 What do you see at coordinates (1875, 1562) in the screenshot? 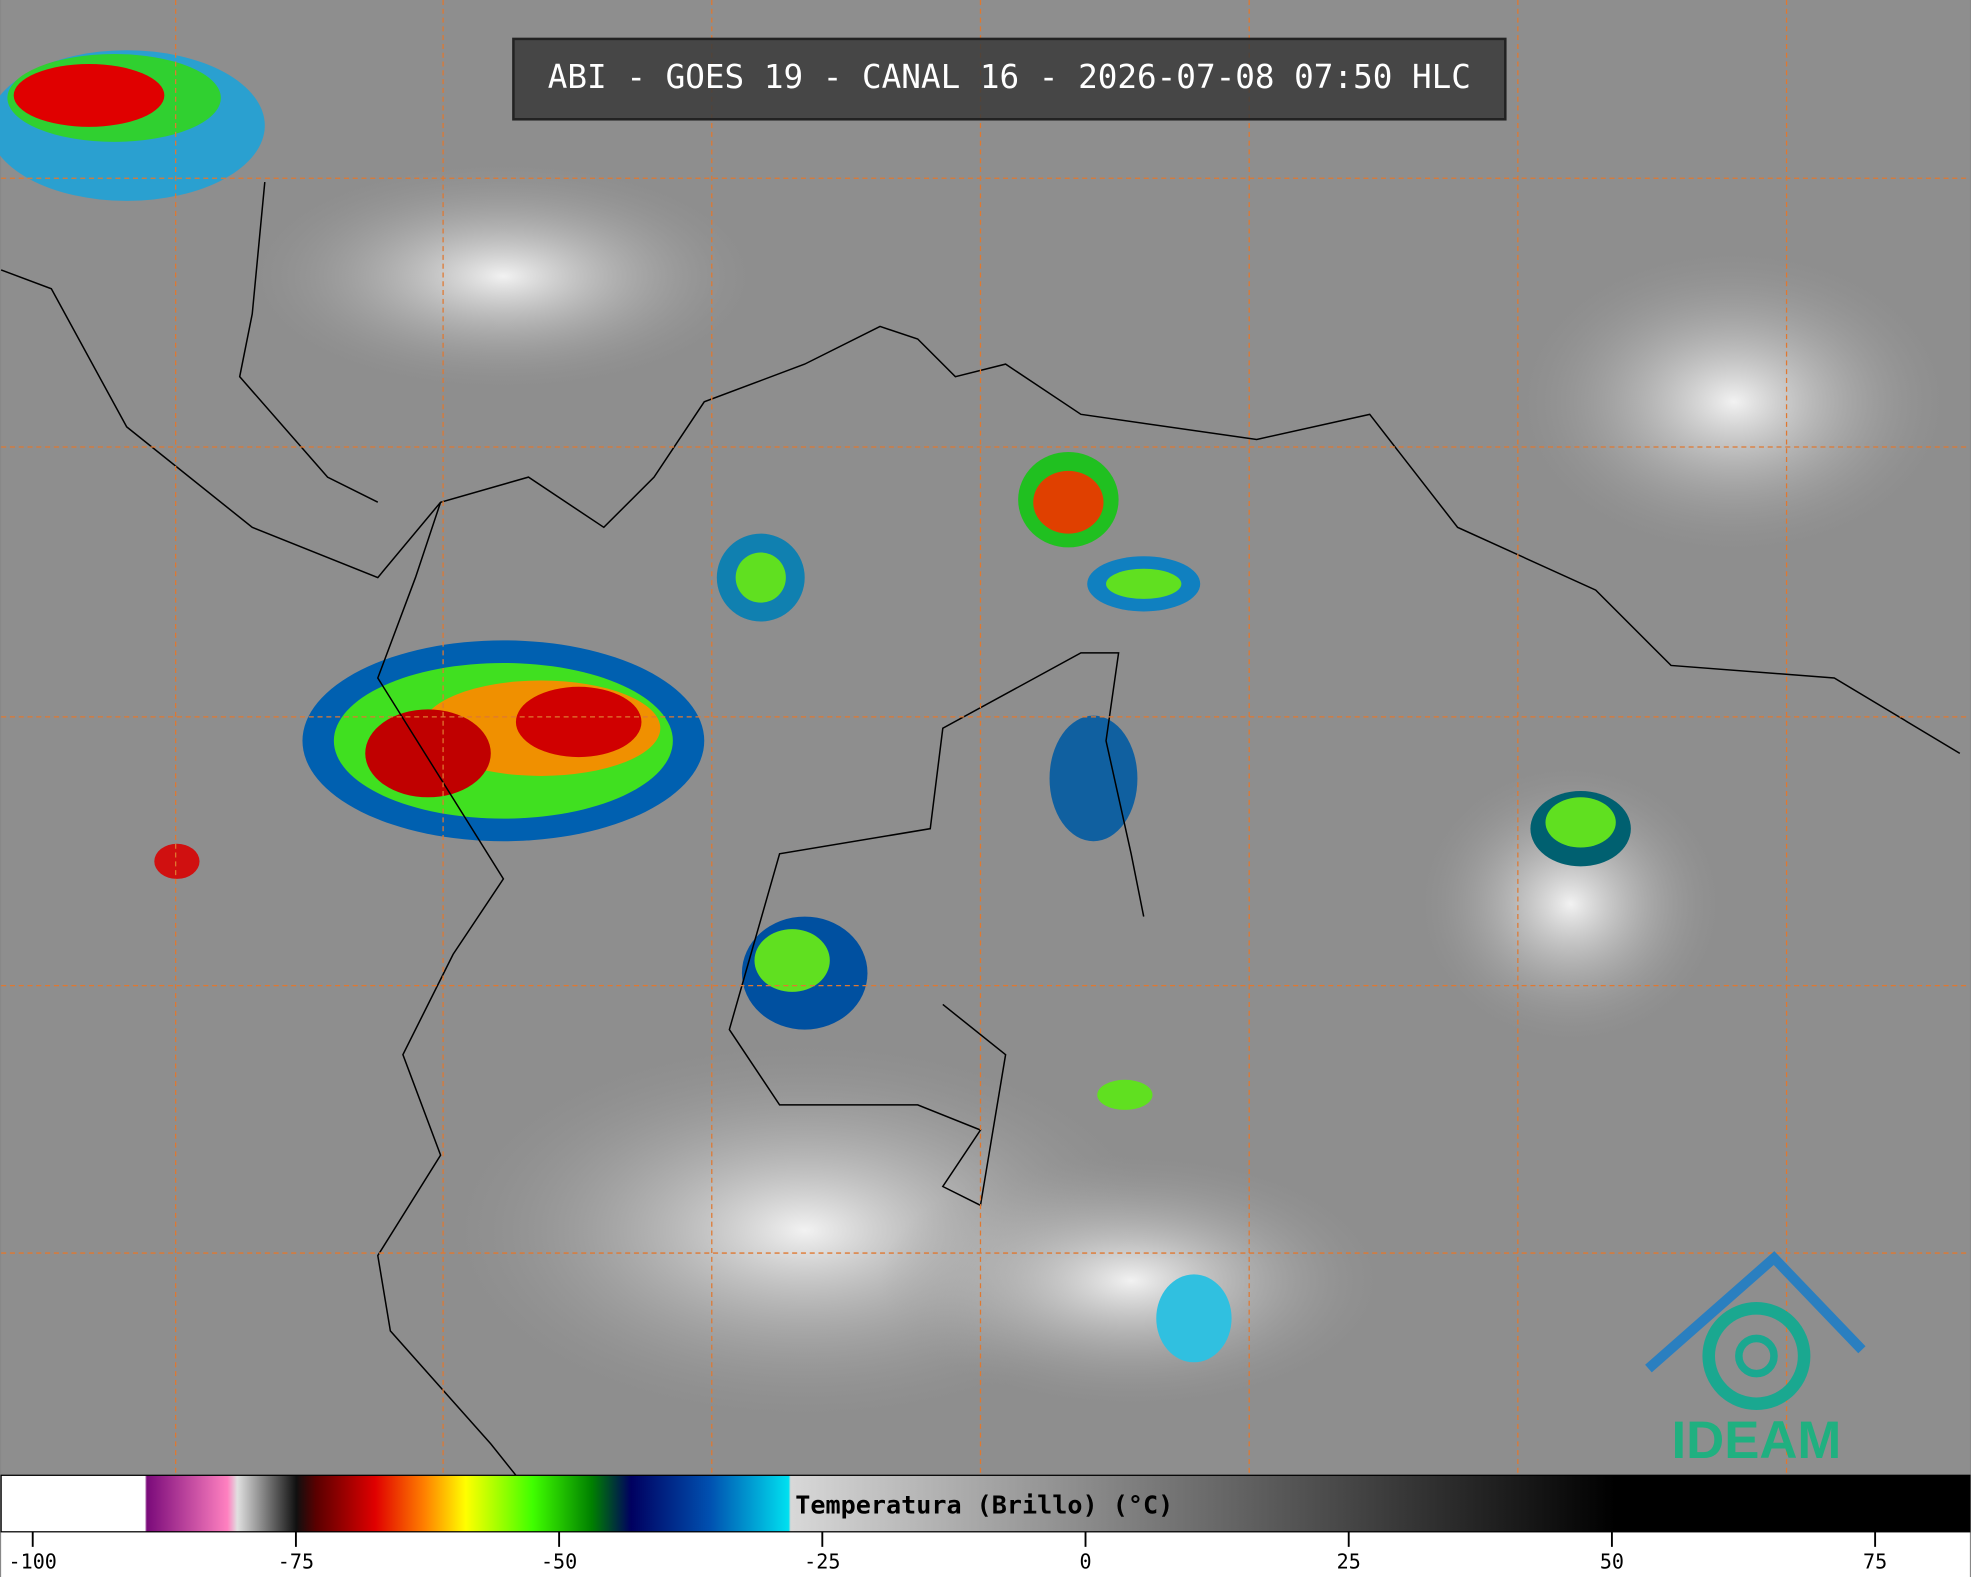
I see `tick-label: 75` at bounding box center [1875, 1562].